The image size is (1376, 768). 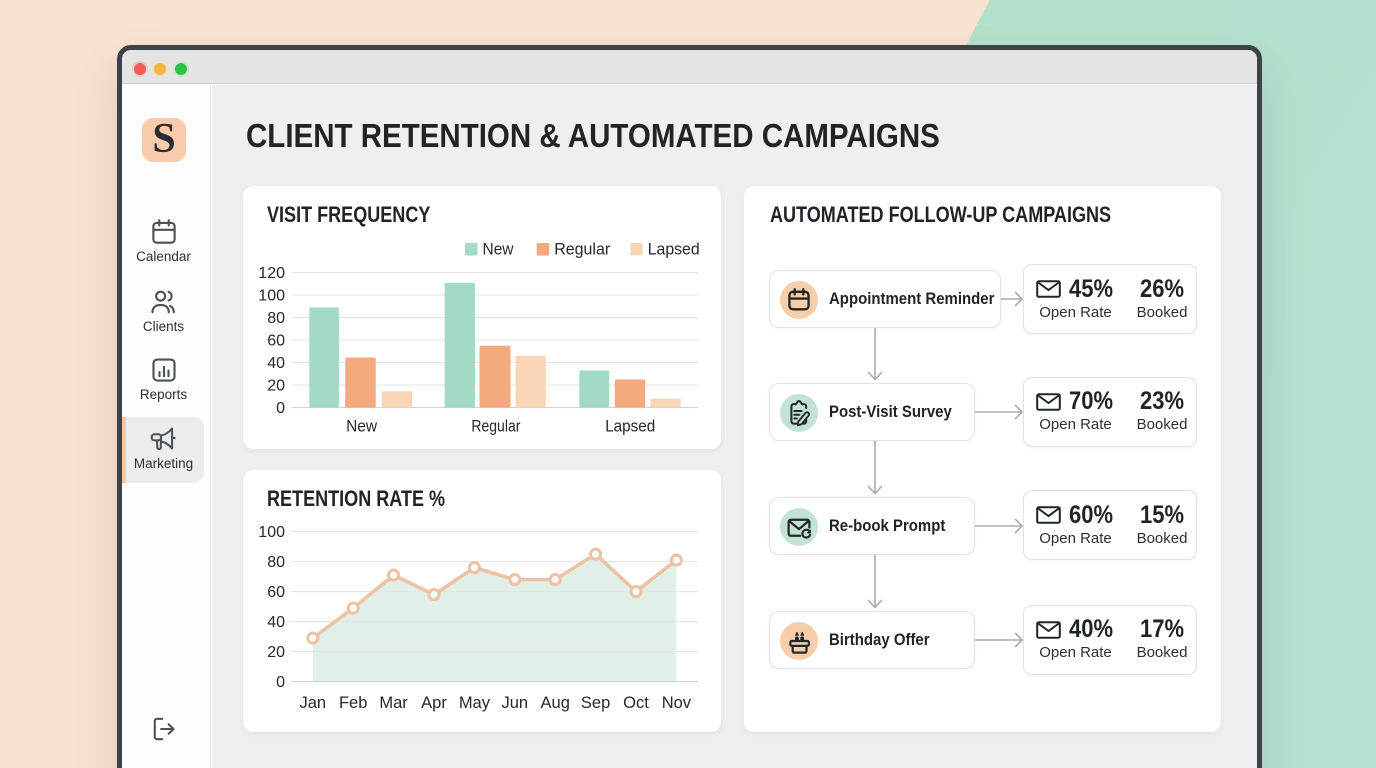 What do you see at coordinates (312, 703) in the screenshot?
I see `svg-text: Jan` at bounding box center [312, 703].